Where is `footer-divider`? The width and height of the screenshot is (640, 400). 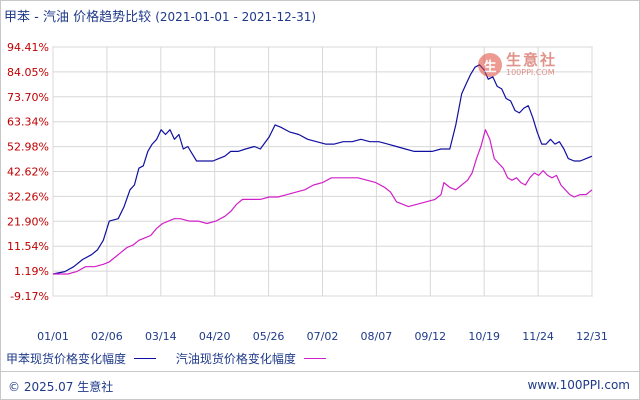
footer-divider is located at coordinates (320, 371).